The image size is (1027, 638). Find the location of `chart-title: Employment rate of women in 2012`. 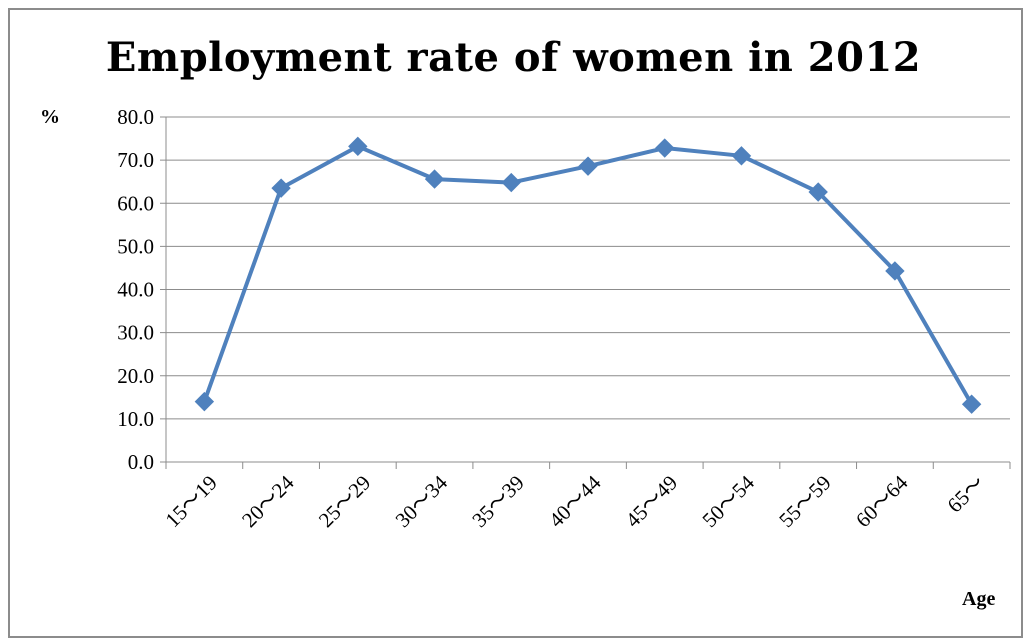

chart-title: Employment rate of women in 2012 is located at coordinates (513, 57).